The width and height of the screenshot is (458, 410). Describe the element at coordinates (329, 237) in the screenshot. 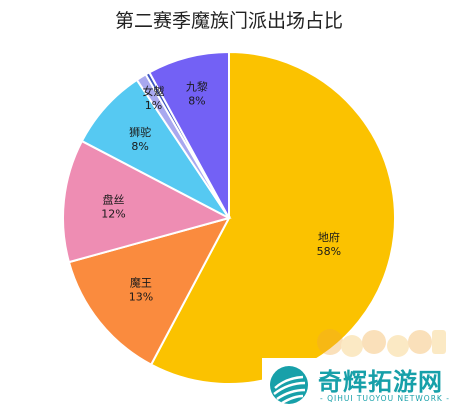

I see `slice-label-1: 地府` at that location.